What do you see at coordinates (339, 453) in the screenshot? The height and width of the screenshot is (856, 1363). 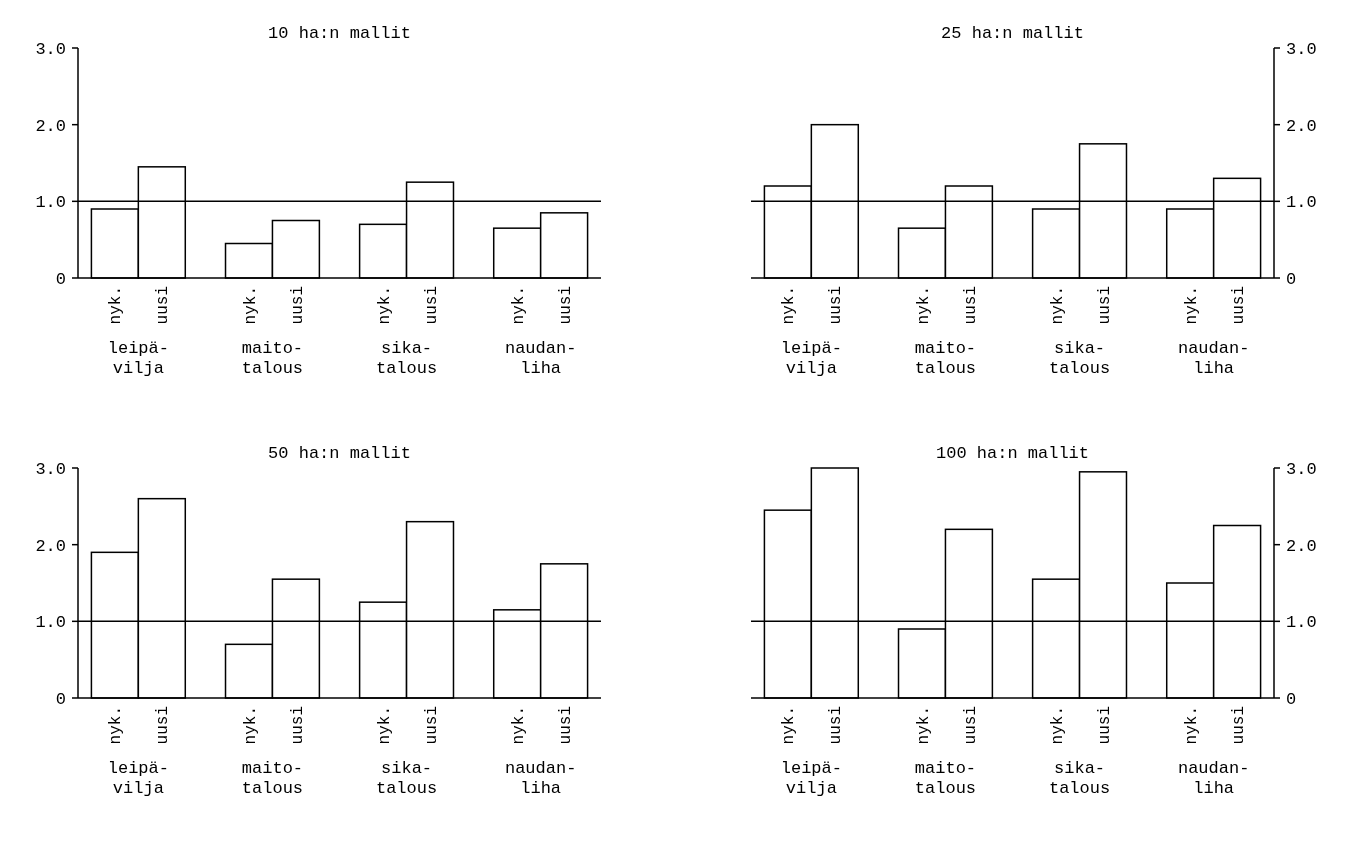 I see `chart-title: 50 ha:n mallit` at bounding box center [339, 453].